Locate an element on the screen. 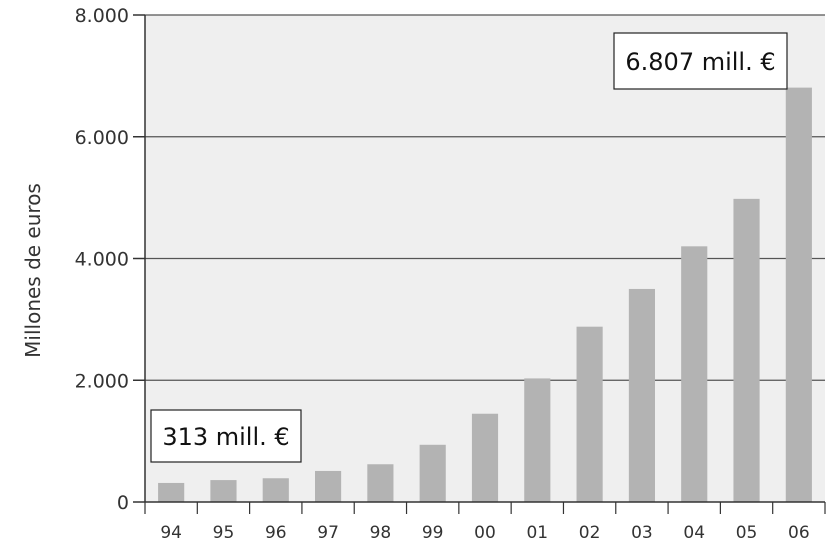 The image size is (827, 546). x-tick-label: 95 is located at coordinates (224, 533).